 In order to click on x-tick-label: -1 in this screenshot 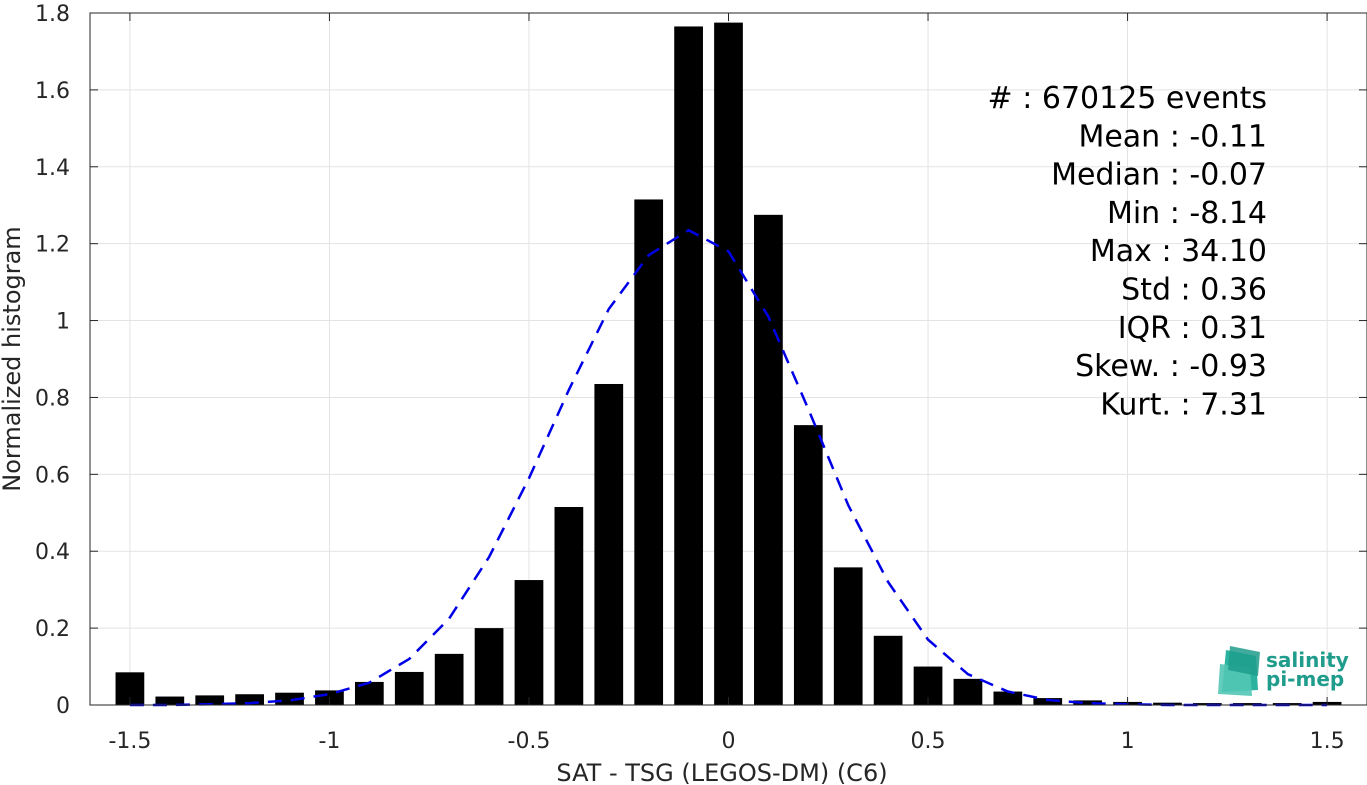, I will do `click(329, 741)`.